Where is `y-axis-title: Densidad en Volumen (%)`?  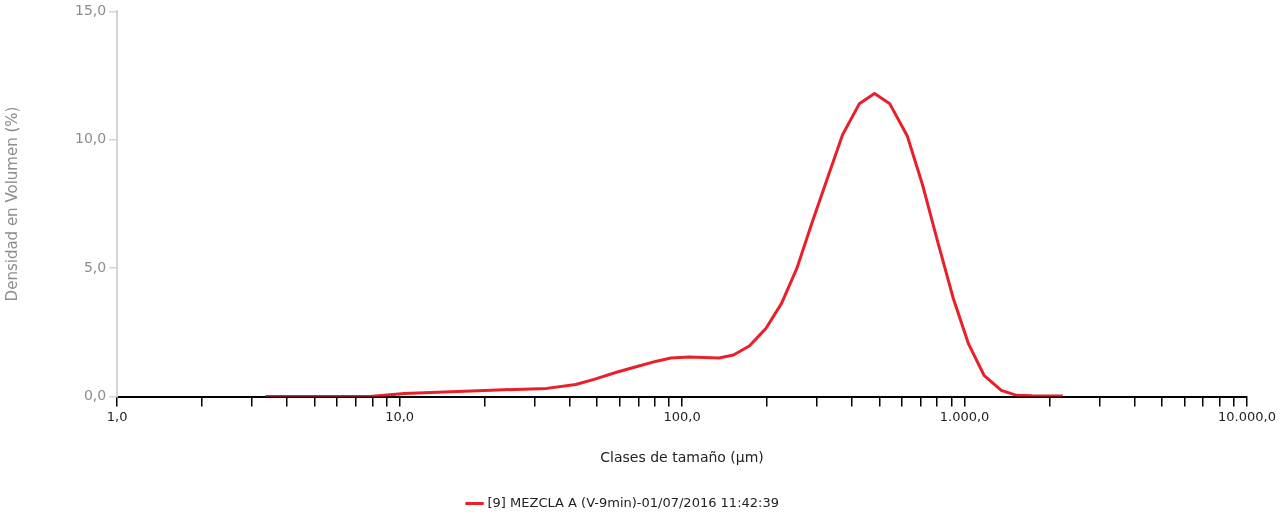
y-axis-title: Densidad en Volumen (%) is located at coordinates (11, 204).